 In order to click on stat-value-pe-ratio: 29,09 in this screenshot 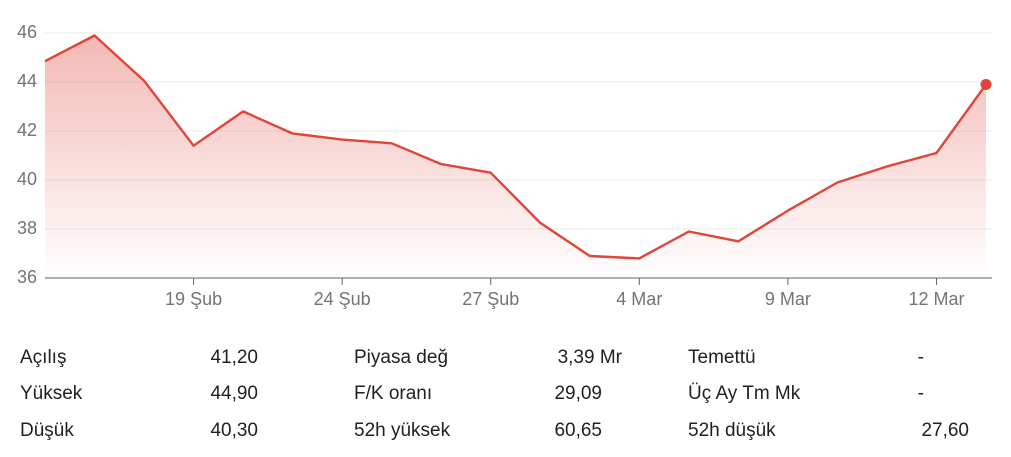, I will do `click(578, 393)`.